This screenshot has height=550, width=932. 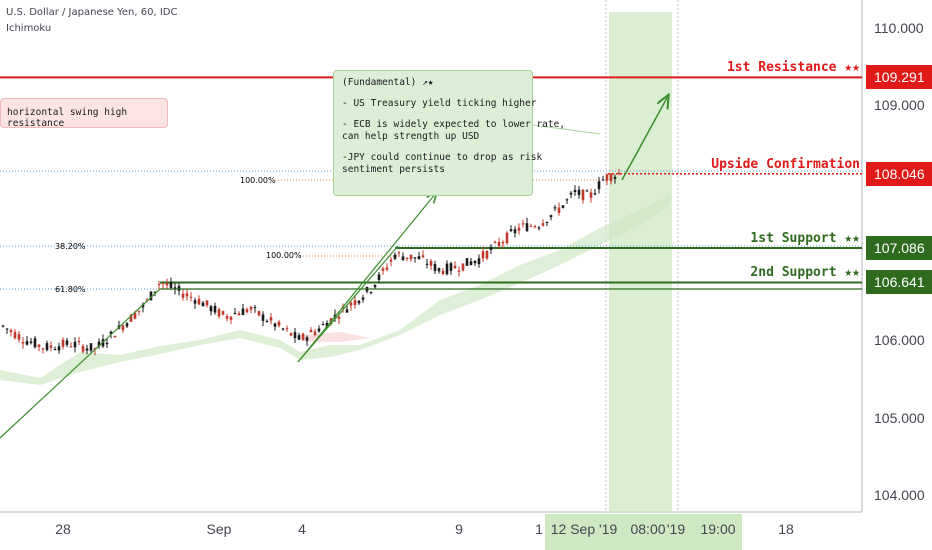 What do you see at coordinates (899, 105) in the screenshot?
I see `y-tick-109: 109.000` at bounding box center [899, 105].